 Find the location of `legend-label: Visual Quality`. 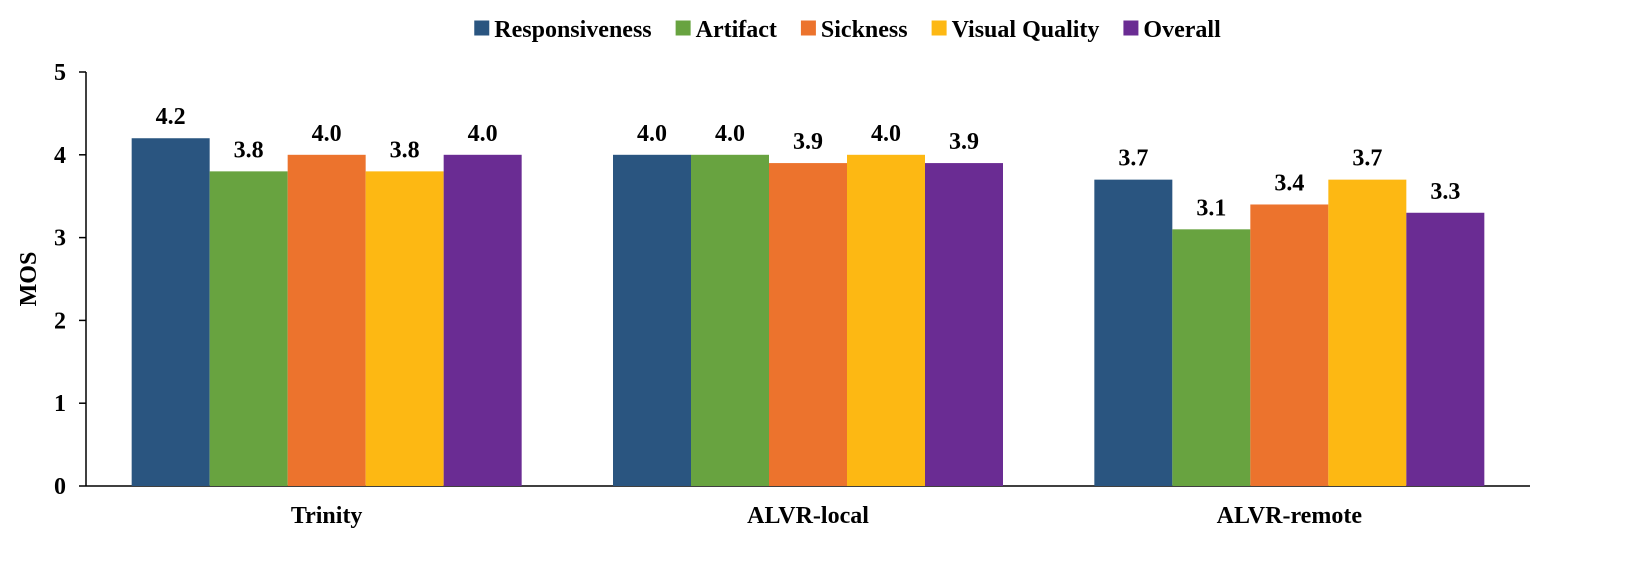

legend-label: Visual Quality is located at coordinates (1026, 30).